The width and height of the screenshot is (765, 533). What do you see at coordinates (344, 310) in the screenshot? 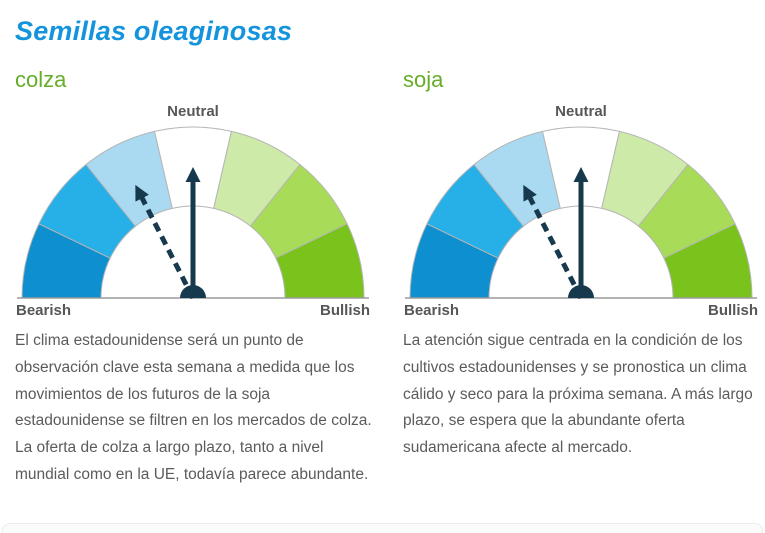
I see `colza-bullish-label: Bullish` at bounding box center [344, 310].